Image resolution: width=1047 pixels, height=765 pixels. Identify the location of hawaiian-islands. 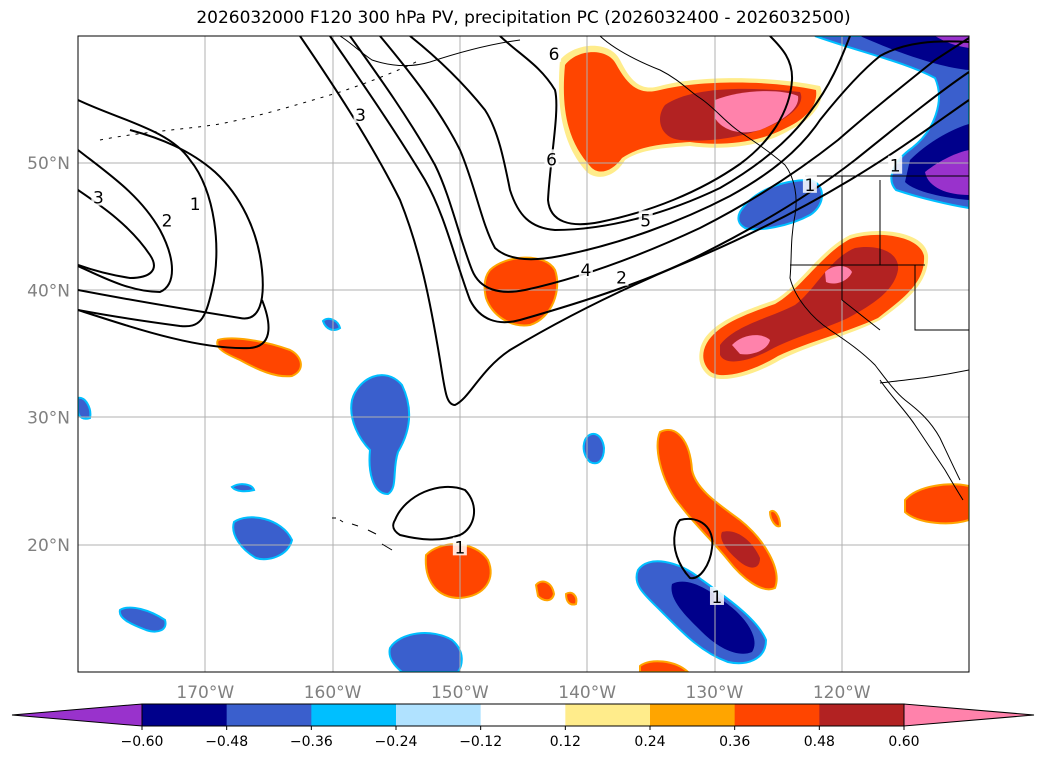
(362, 534).